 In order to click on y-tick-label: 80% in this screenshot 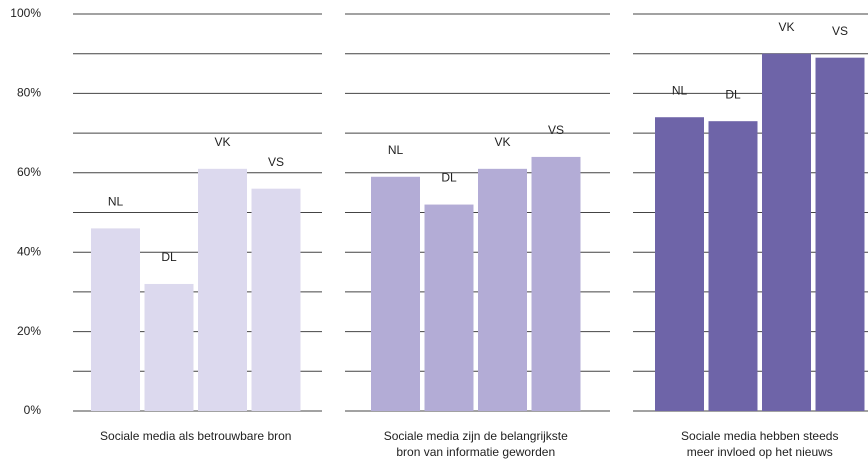, I will do `click(29, 93)`.